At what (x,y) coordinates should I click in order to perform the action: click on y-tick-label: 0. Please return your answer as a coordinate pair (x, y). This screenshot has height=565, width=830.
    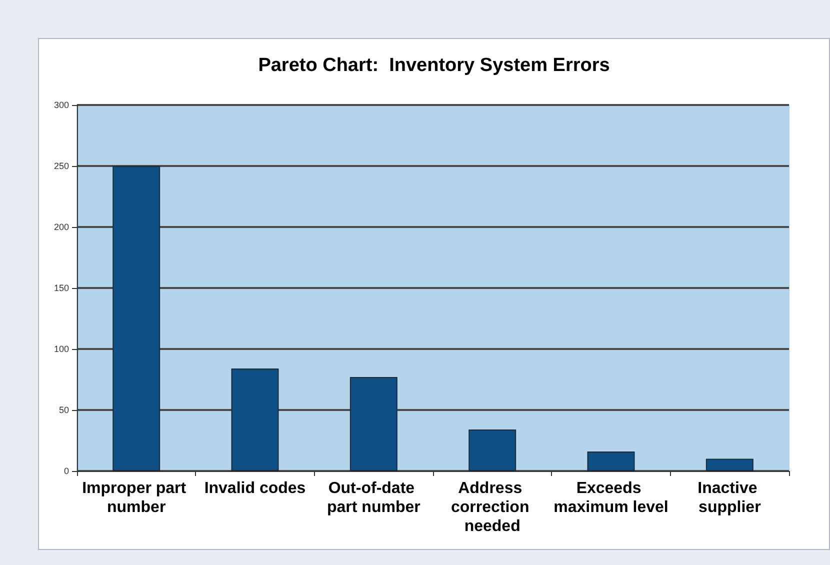
    Looking at the image, I should click on (66, 471).